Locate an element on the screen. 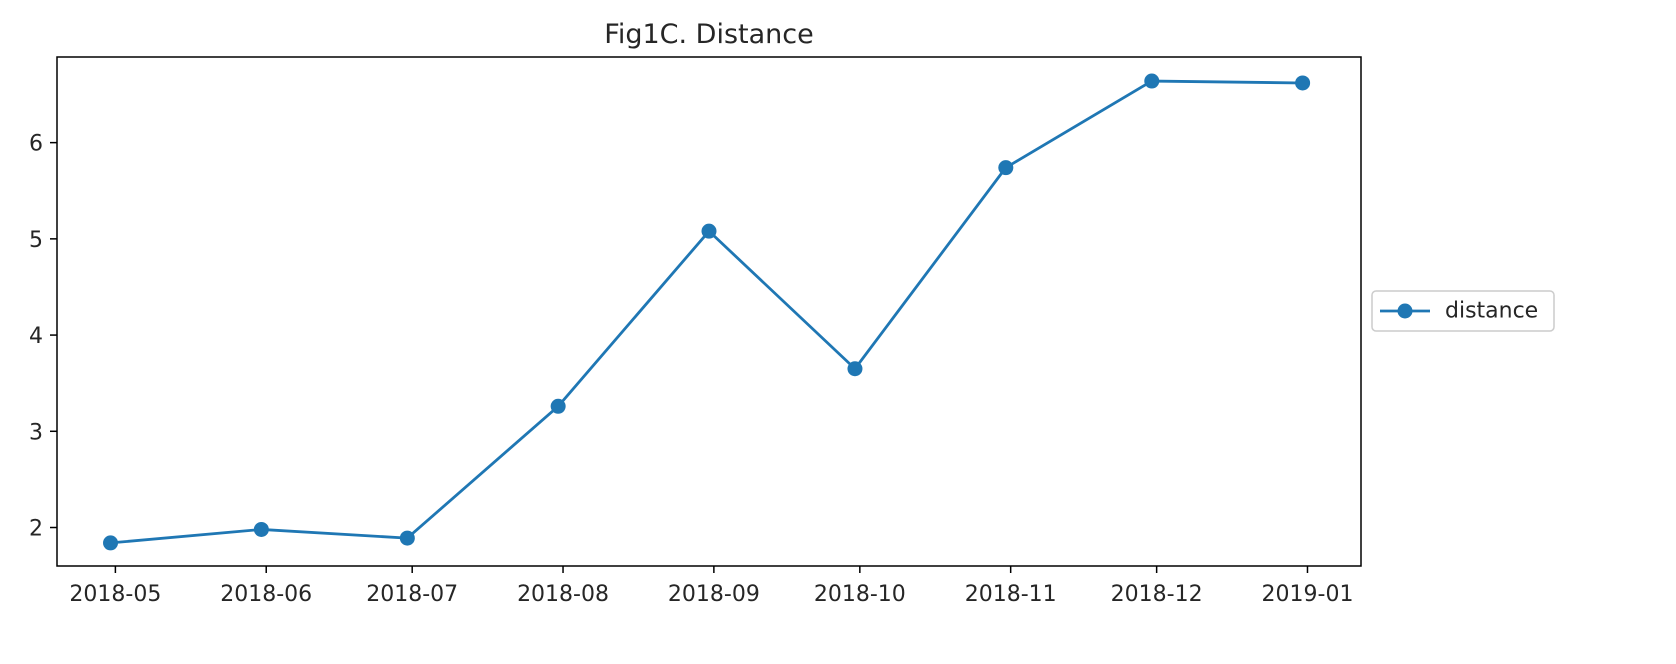  legend: distance is located at coordinates (1463, 311).